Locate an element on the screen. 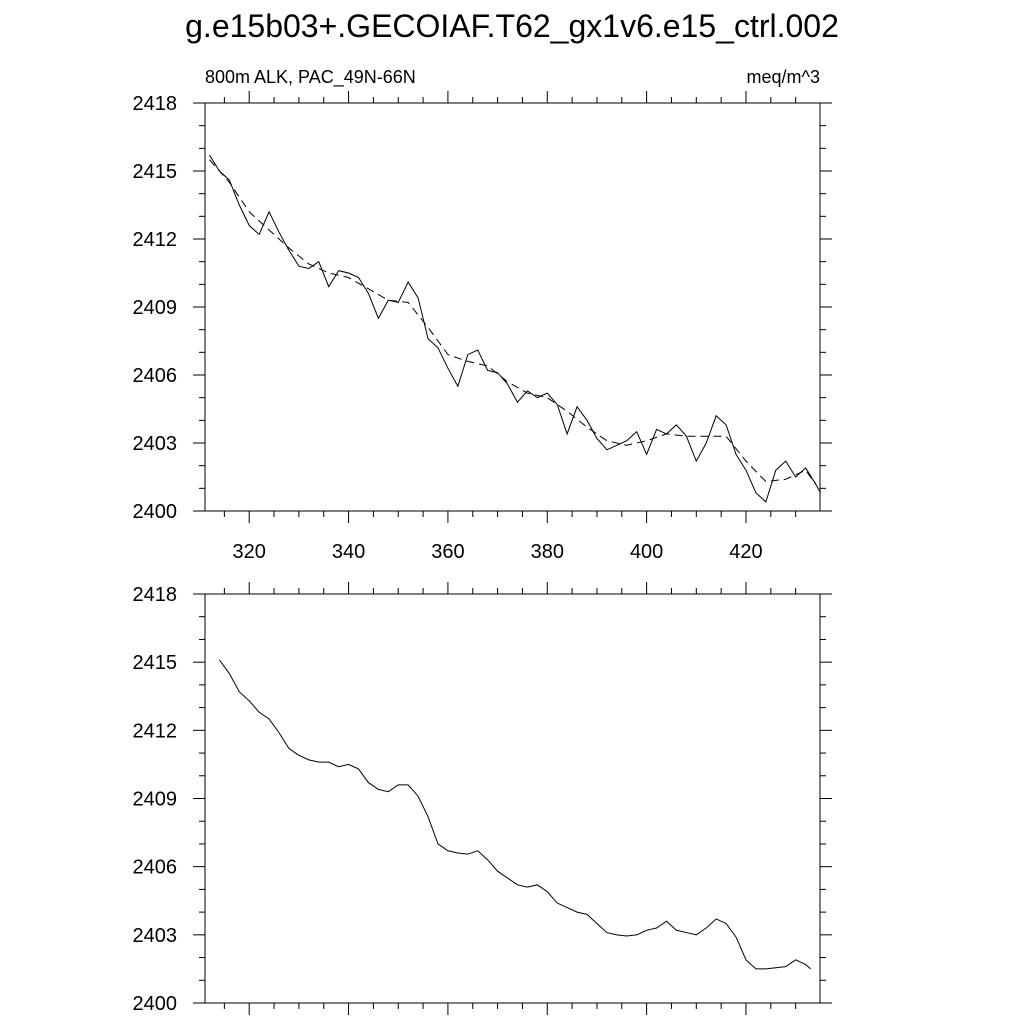 This screenshot has height=1024, width=1024. x-tick-label: 340 is located at coordinates (348, 552).